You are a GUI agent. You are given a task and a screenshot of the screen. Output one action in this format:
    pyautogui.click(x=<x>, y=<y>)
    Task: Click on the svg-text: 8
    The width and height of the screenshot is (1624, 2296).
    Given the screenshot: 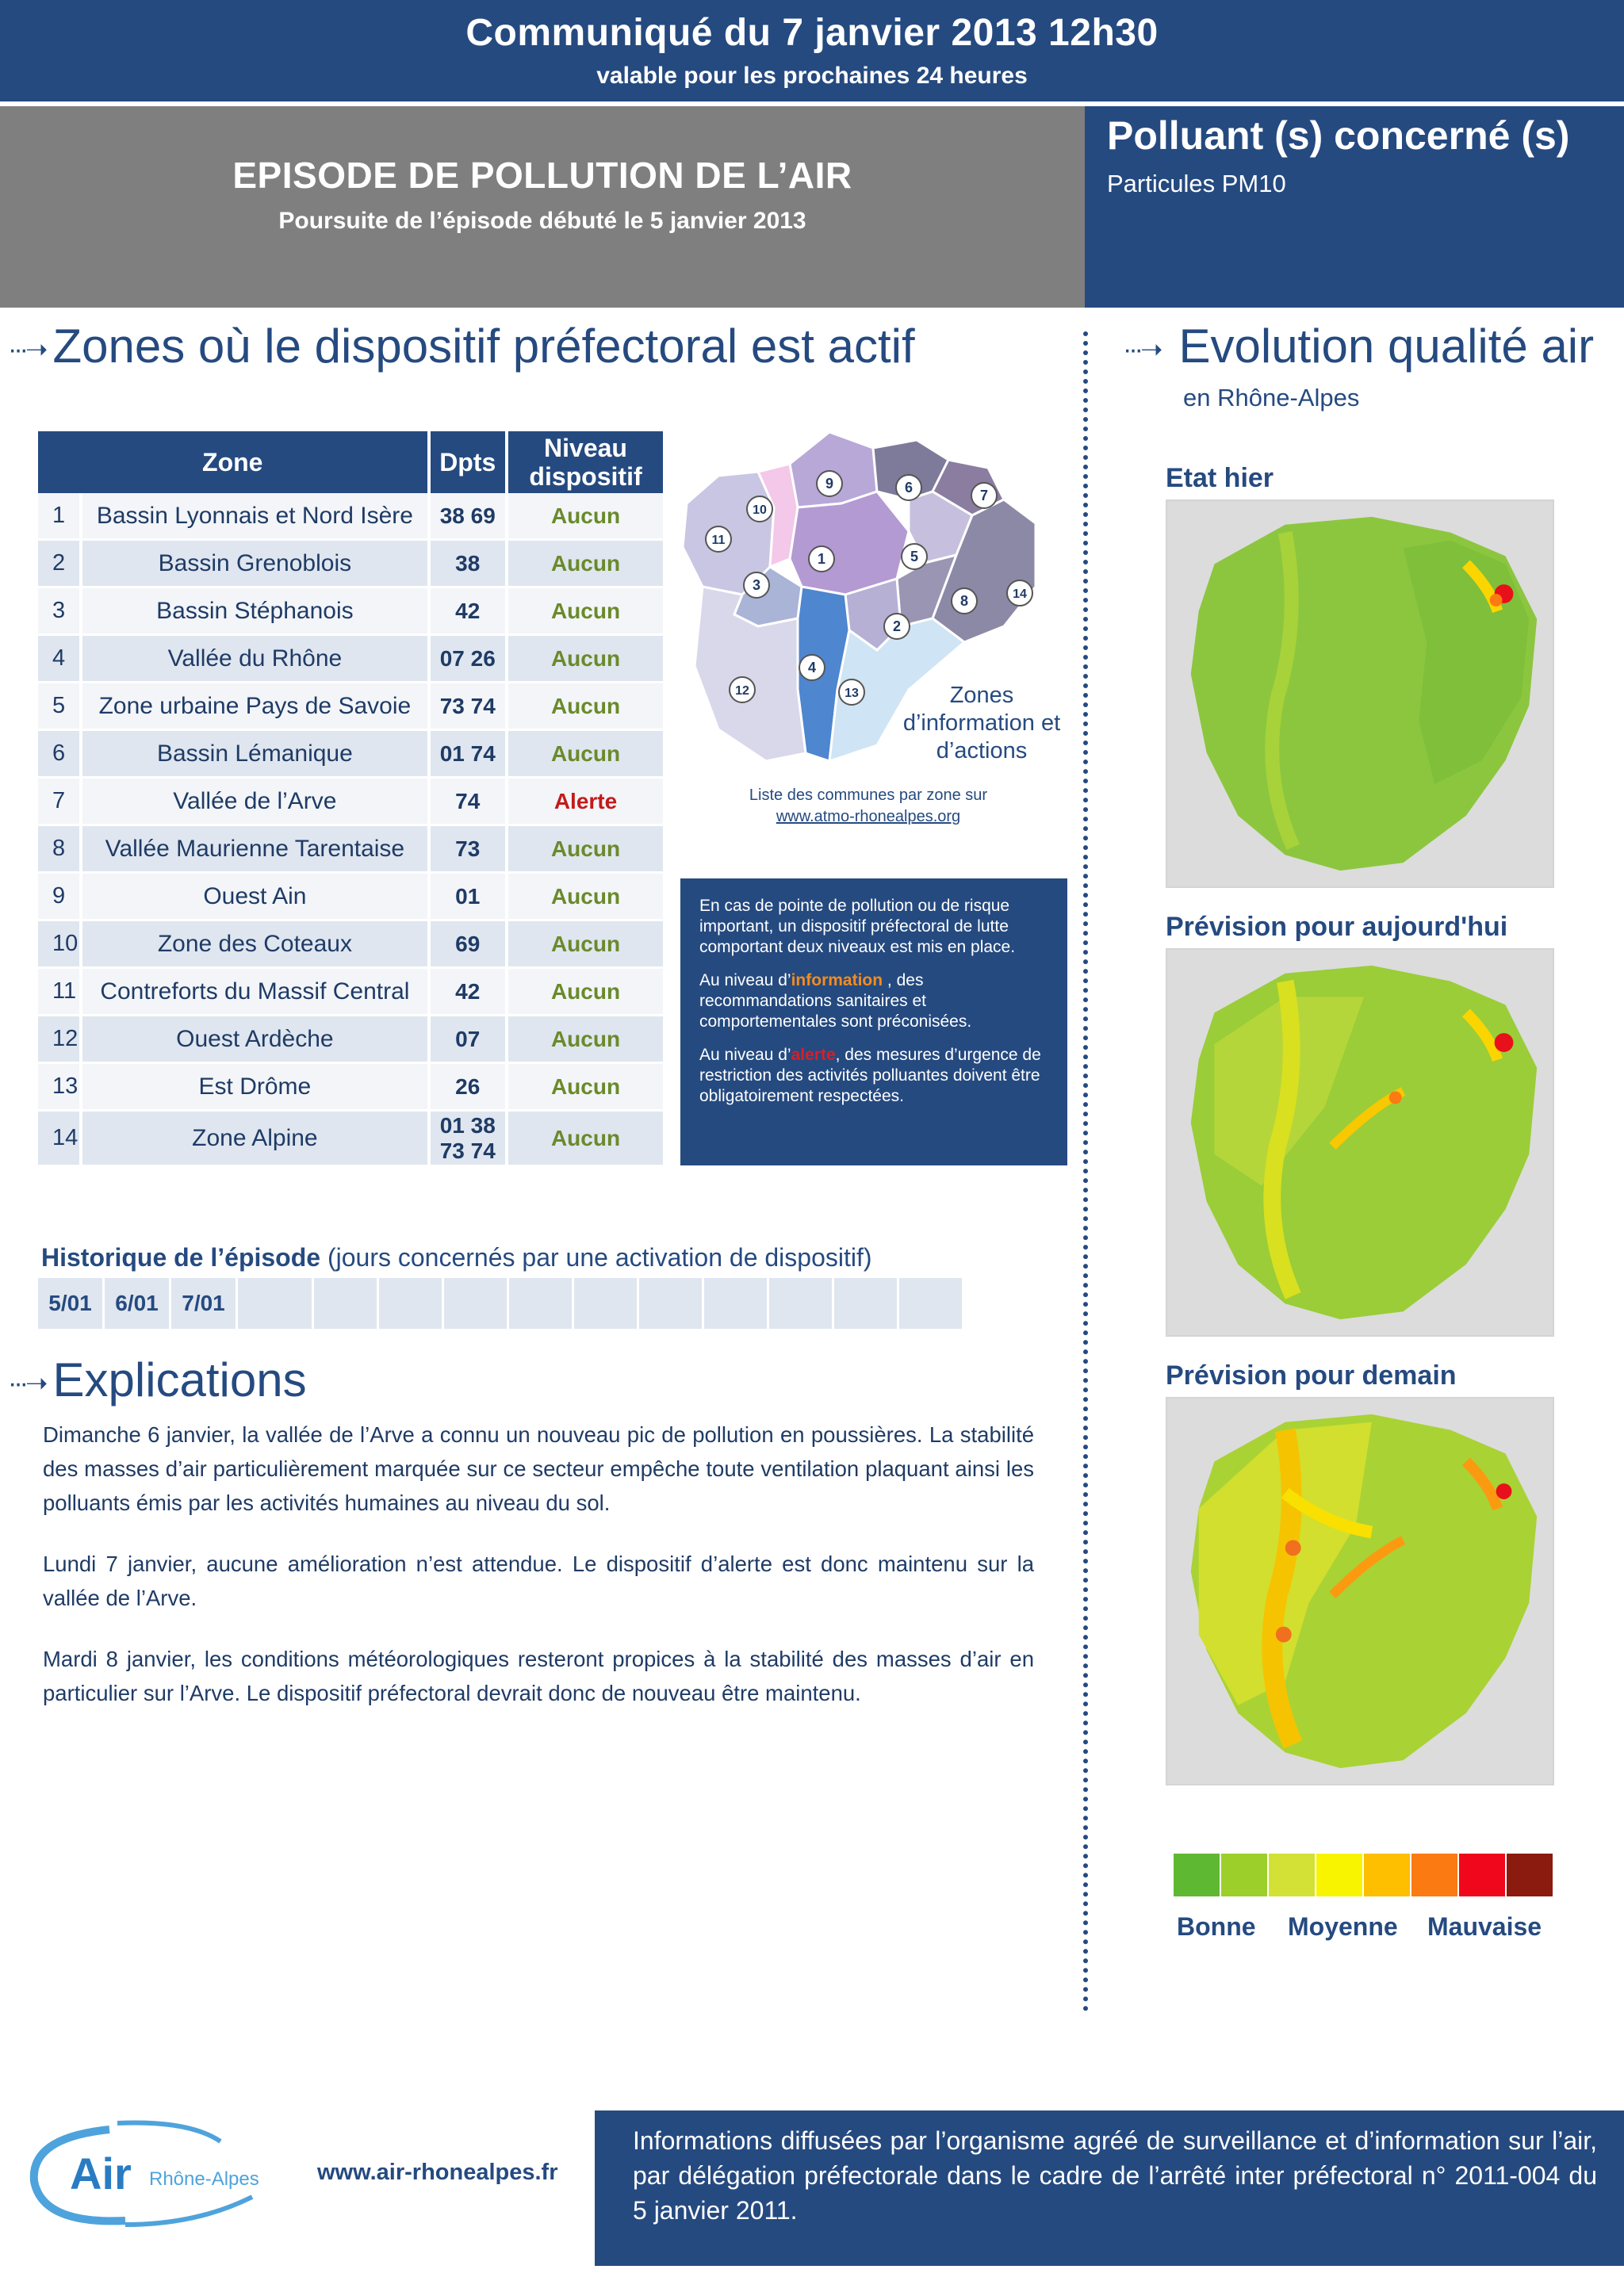 What is the action you would take?
    pyautogui.click(x=964, y=601)
    